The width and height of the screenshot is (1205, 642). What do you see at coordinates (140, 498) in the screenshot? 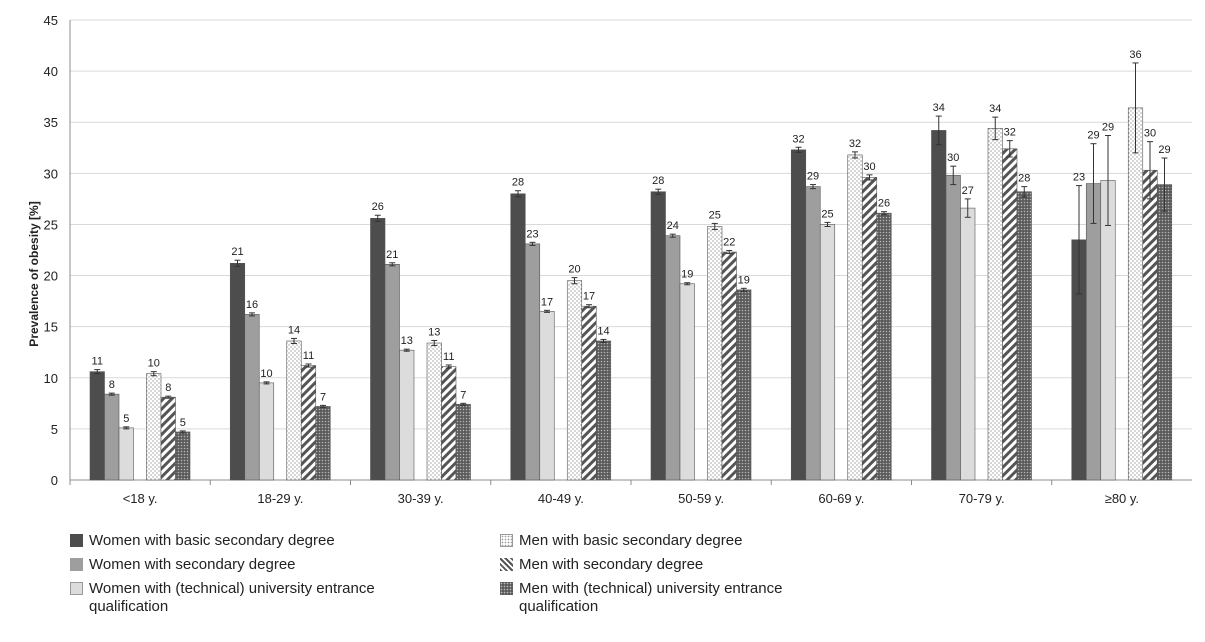
I see `x-tick-label: <18 y.` at bounding box center [140, 498].